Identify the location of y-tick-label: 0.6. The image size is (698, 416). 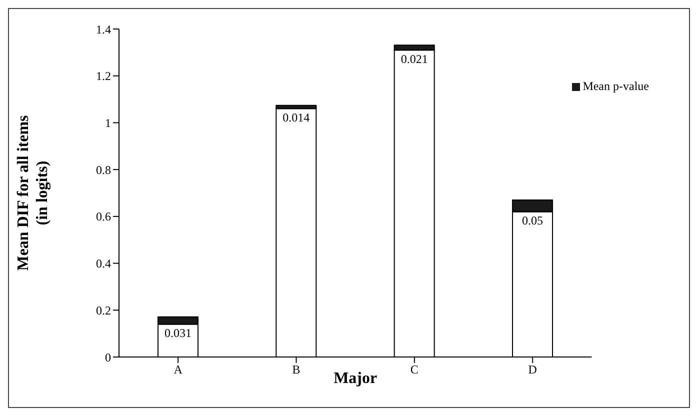
(103, 217).